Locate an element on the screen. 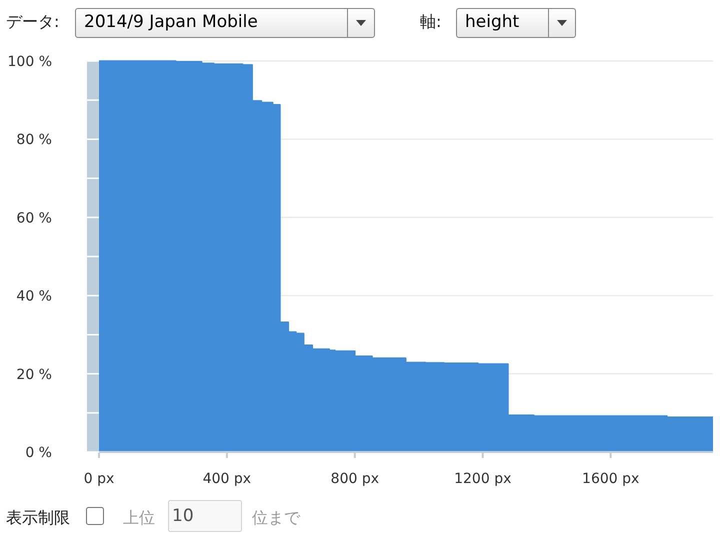 The height and width of the screenshot is (540, 720). text: height is located at coordinates (492, 22).